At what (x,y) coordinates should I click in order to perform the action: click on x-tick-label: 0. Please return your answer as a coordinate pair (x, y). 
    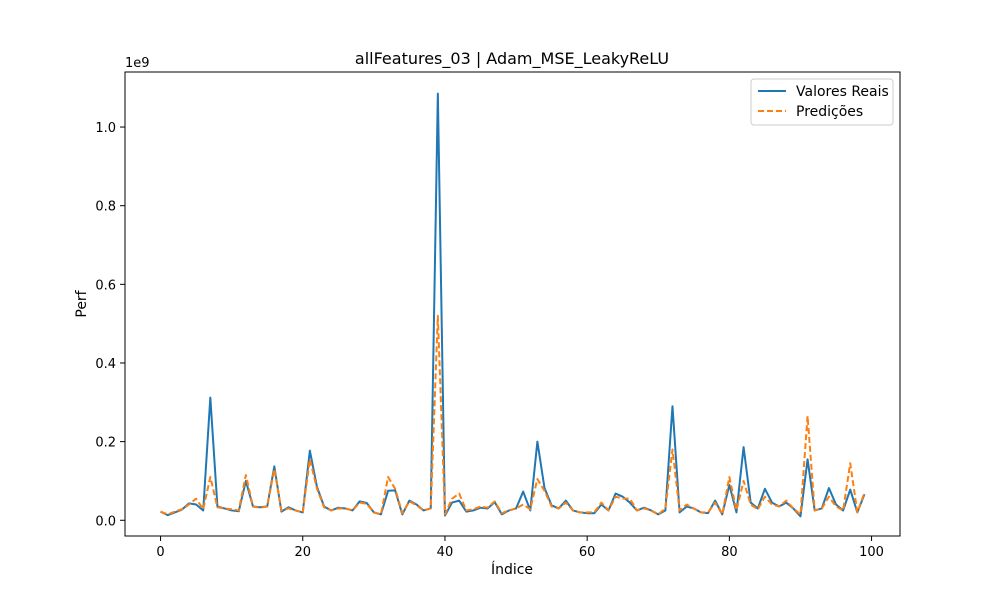
    Looking at the image, I should click on (160, 552).